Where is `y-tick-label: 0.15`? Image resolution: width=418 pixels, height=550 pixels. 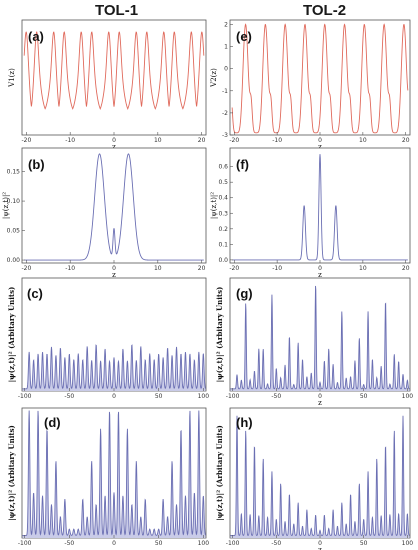
y-tick-label: 0.15 is located at coordinates (14, 172).